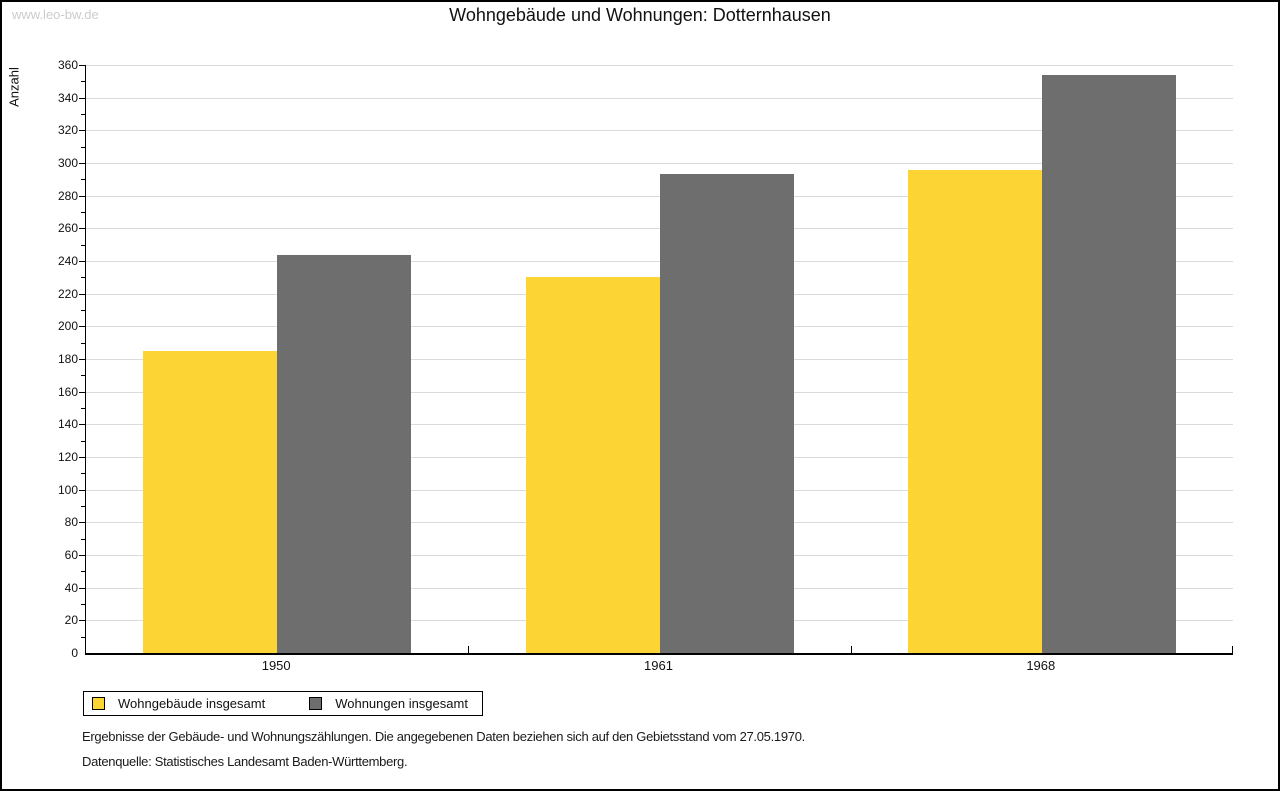 Image resolution: width=1280 pixels, height=791 pixels. What do you see at coordinates (726, 413) in the screenshot?
I see `bar-1961-wohnungen` at bounding box center [726, 413].